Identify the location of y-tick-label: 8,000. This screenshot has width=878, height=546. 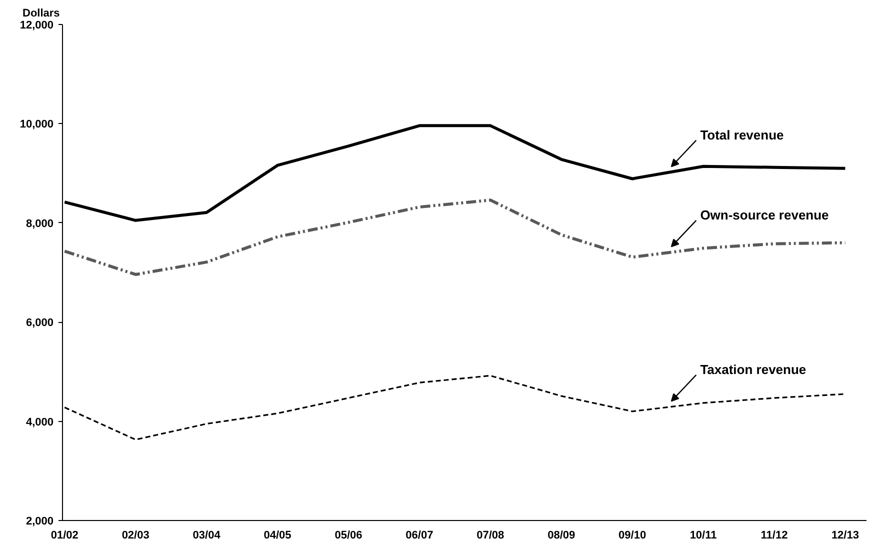
(40, 224).